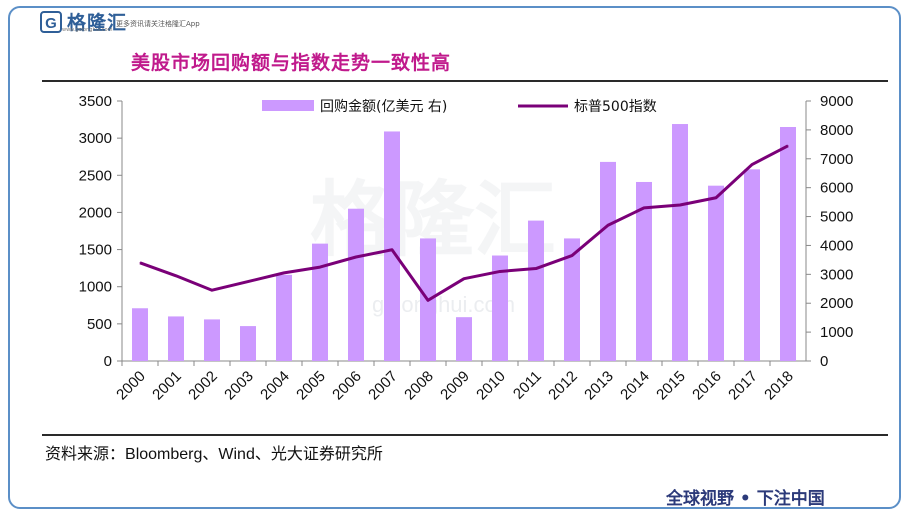 Image resolution: width=909 pixels, height=513 pixels. Describe the element at coordinates (465, 81) in the screenshot. I see `title-divider` at that location.